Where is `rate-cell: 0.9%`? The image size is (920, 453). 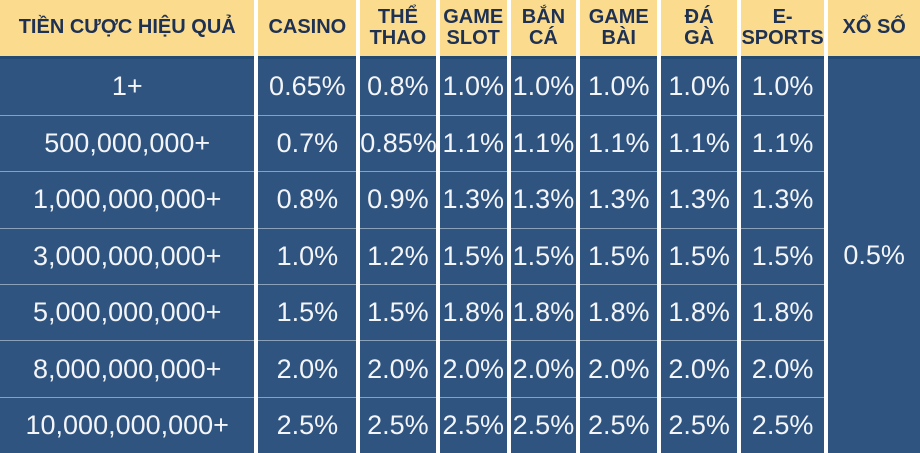
rate-cell: 0.9% is located at coordinates (397, 200).